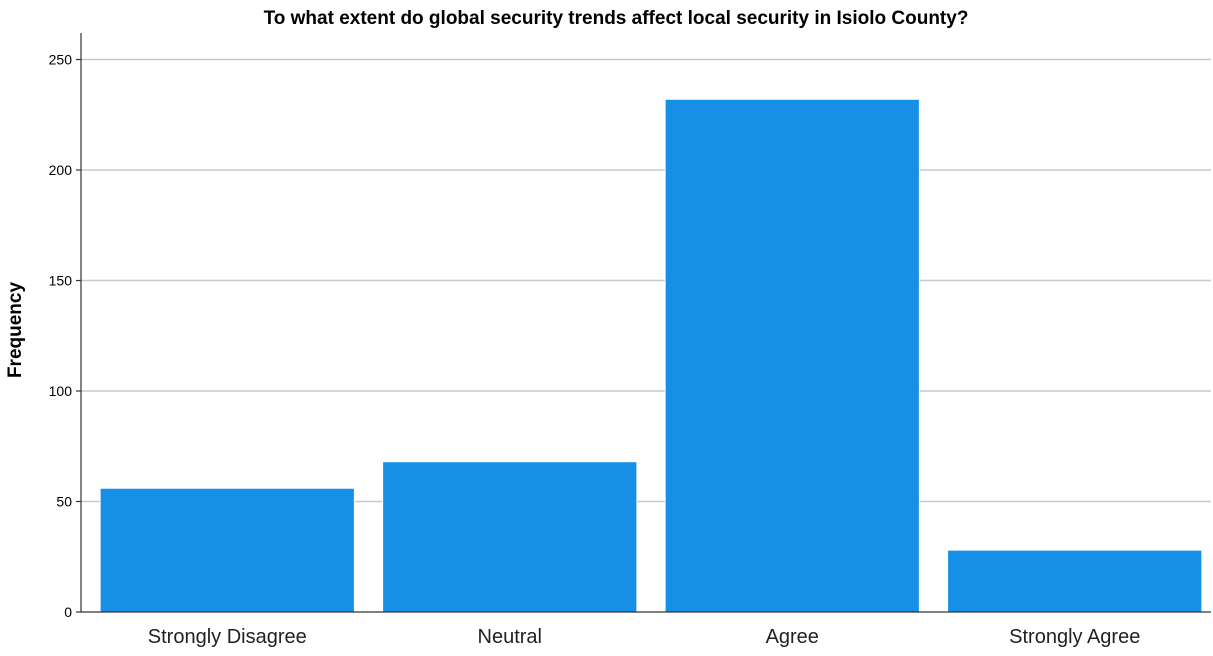 The height and width of the screenshot is (656, 1213). What do you see at coordinates (15, 330) in the screenshot?
I see `y-axis-label: Frequency` at bounding box center [15, 330].